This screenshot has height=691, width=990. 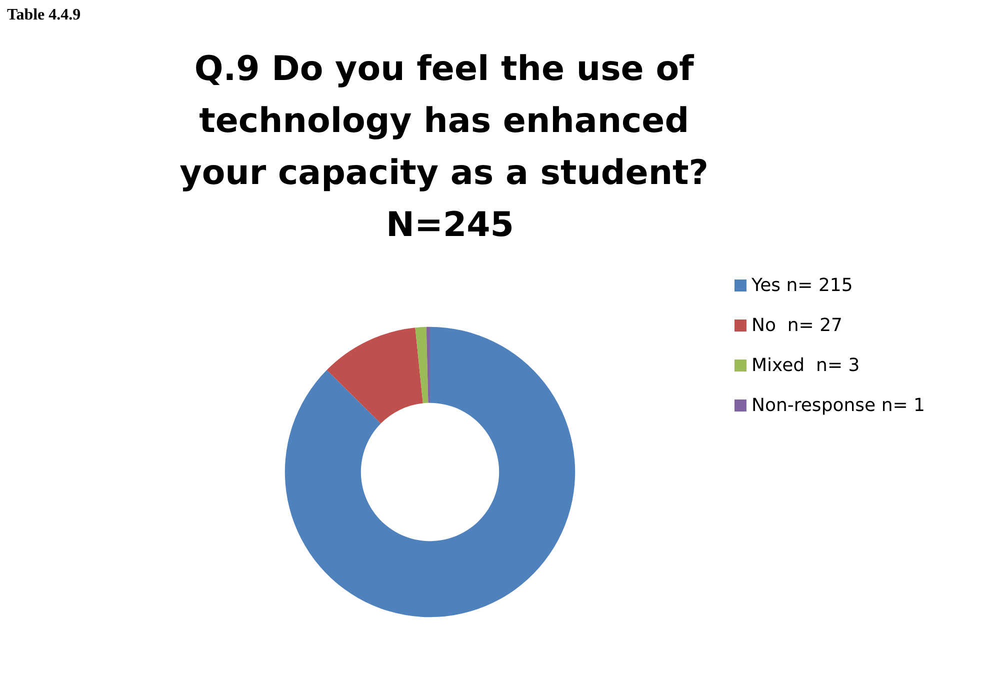 What do you see at coordinates (44, 15) in the screenshot?
I see `caption: Table 4.4.9` at bounding box center [44, 15].